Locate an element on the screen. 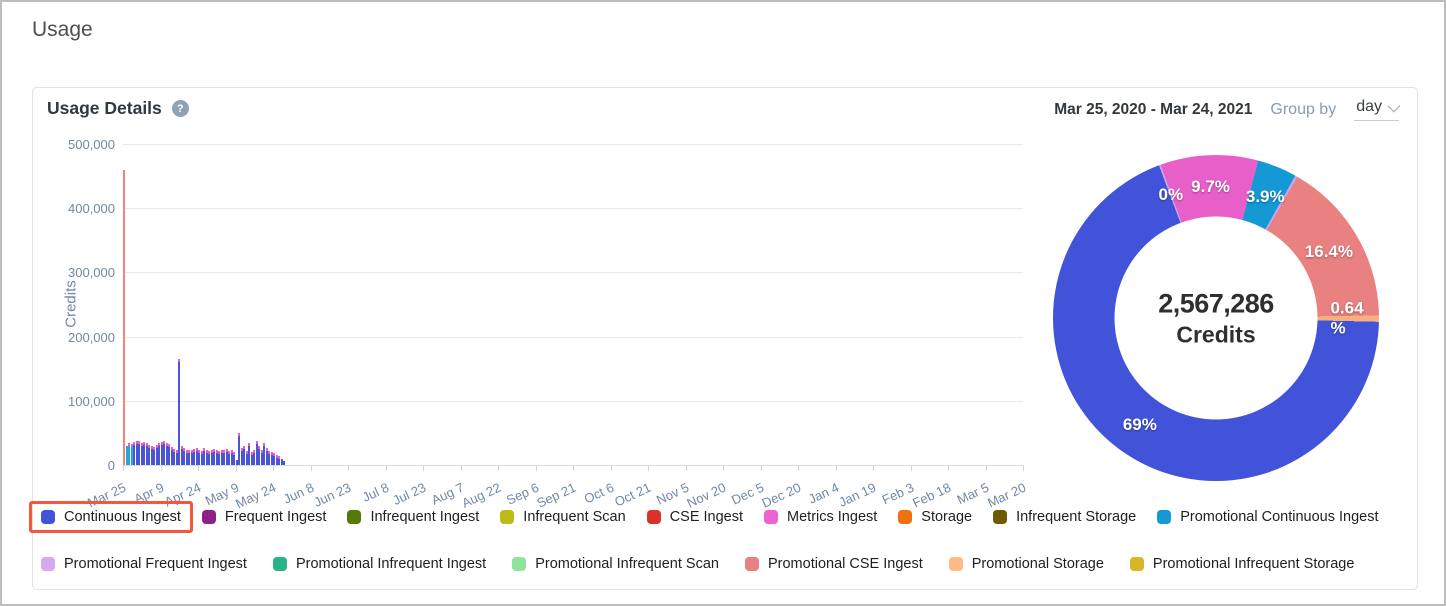 This screenshot has height=606, width=1446. legend-item-label: Promotional Continuous Ingest is located at coordinates (1279, 517).